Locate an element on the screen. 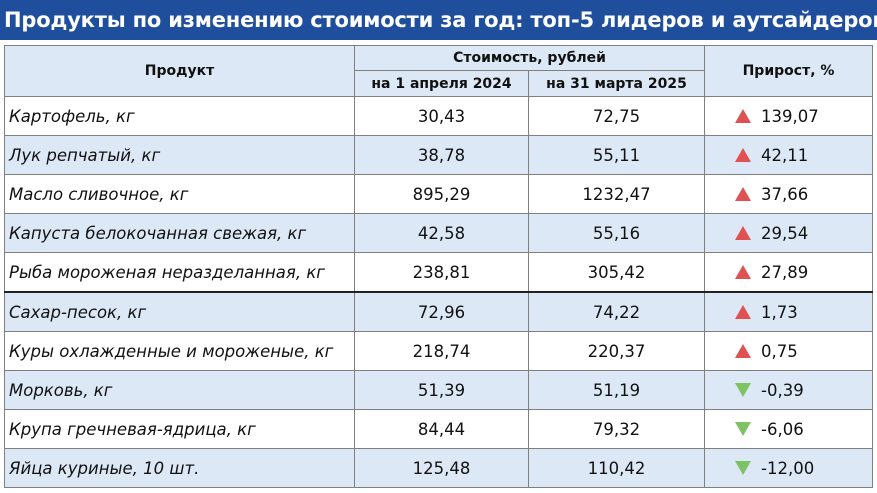 The width and height of the screenshot is (877, 493). growth-cell: -12,00 is located at coordinates (789, 468).